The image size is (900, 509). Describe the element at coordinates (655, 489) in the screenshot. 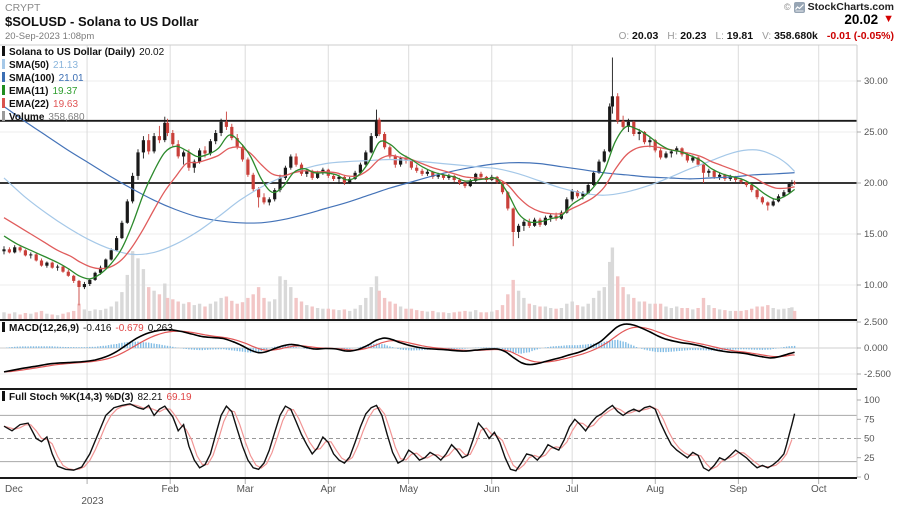

I see `svg-text: Aug` at that location.